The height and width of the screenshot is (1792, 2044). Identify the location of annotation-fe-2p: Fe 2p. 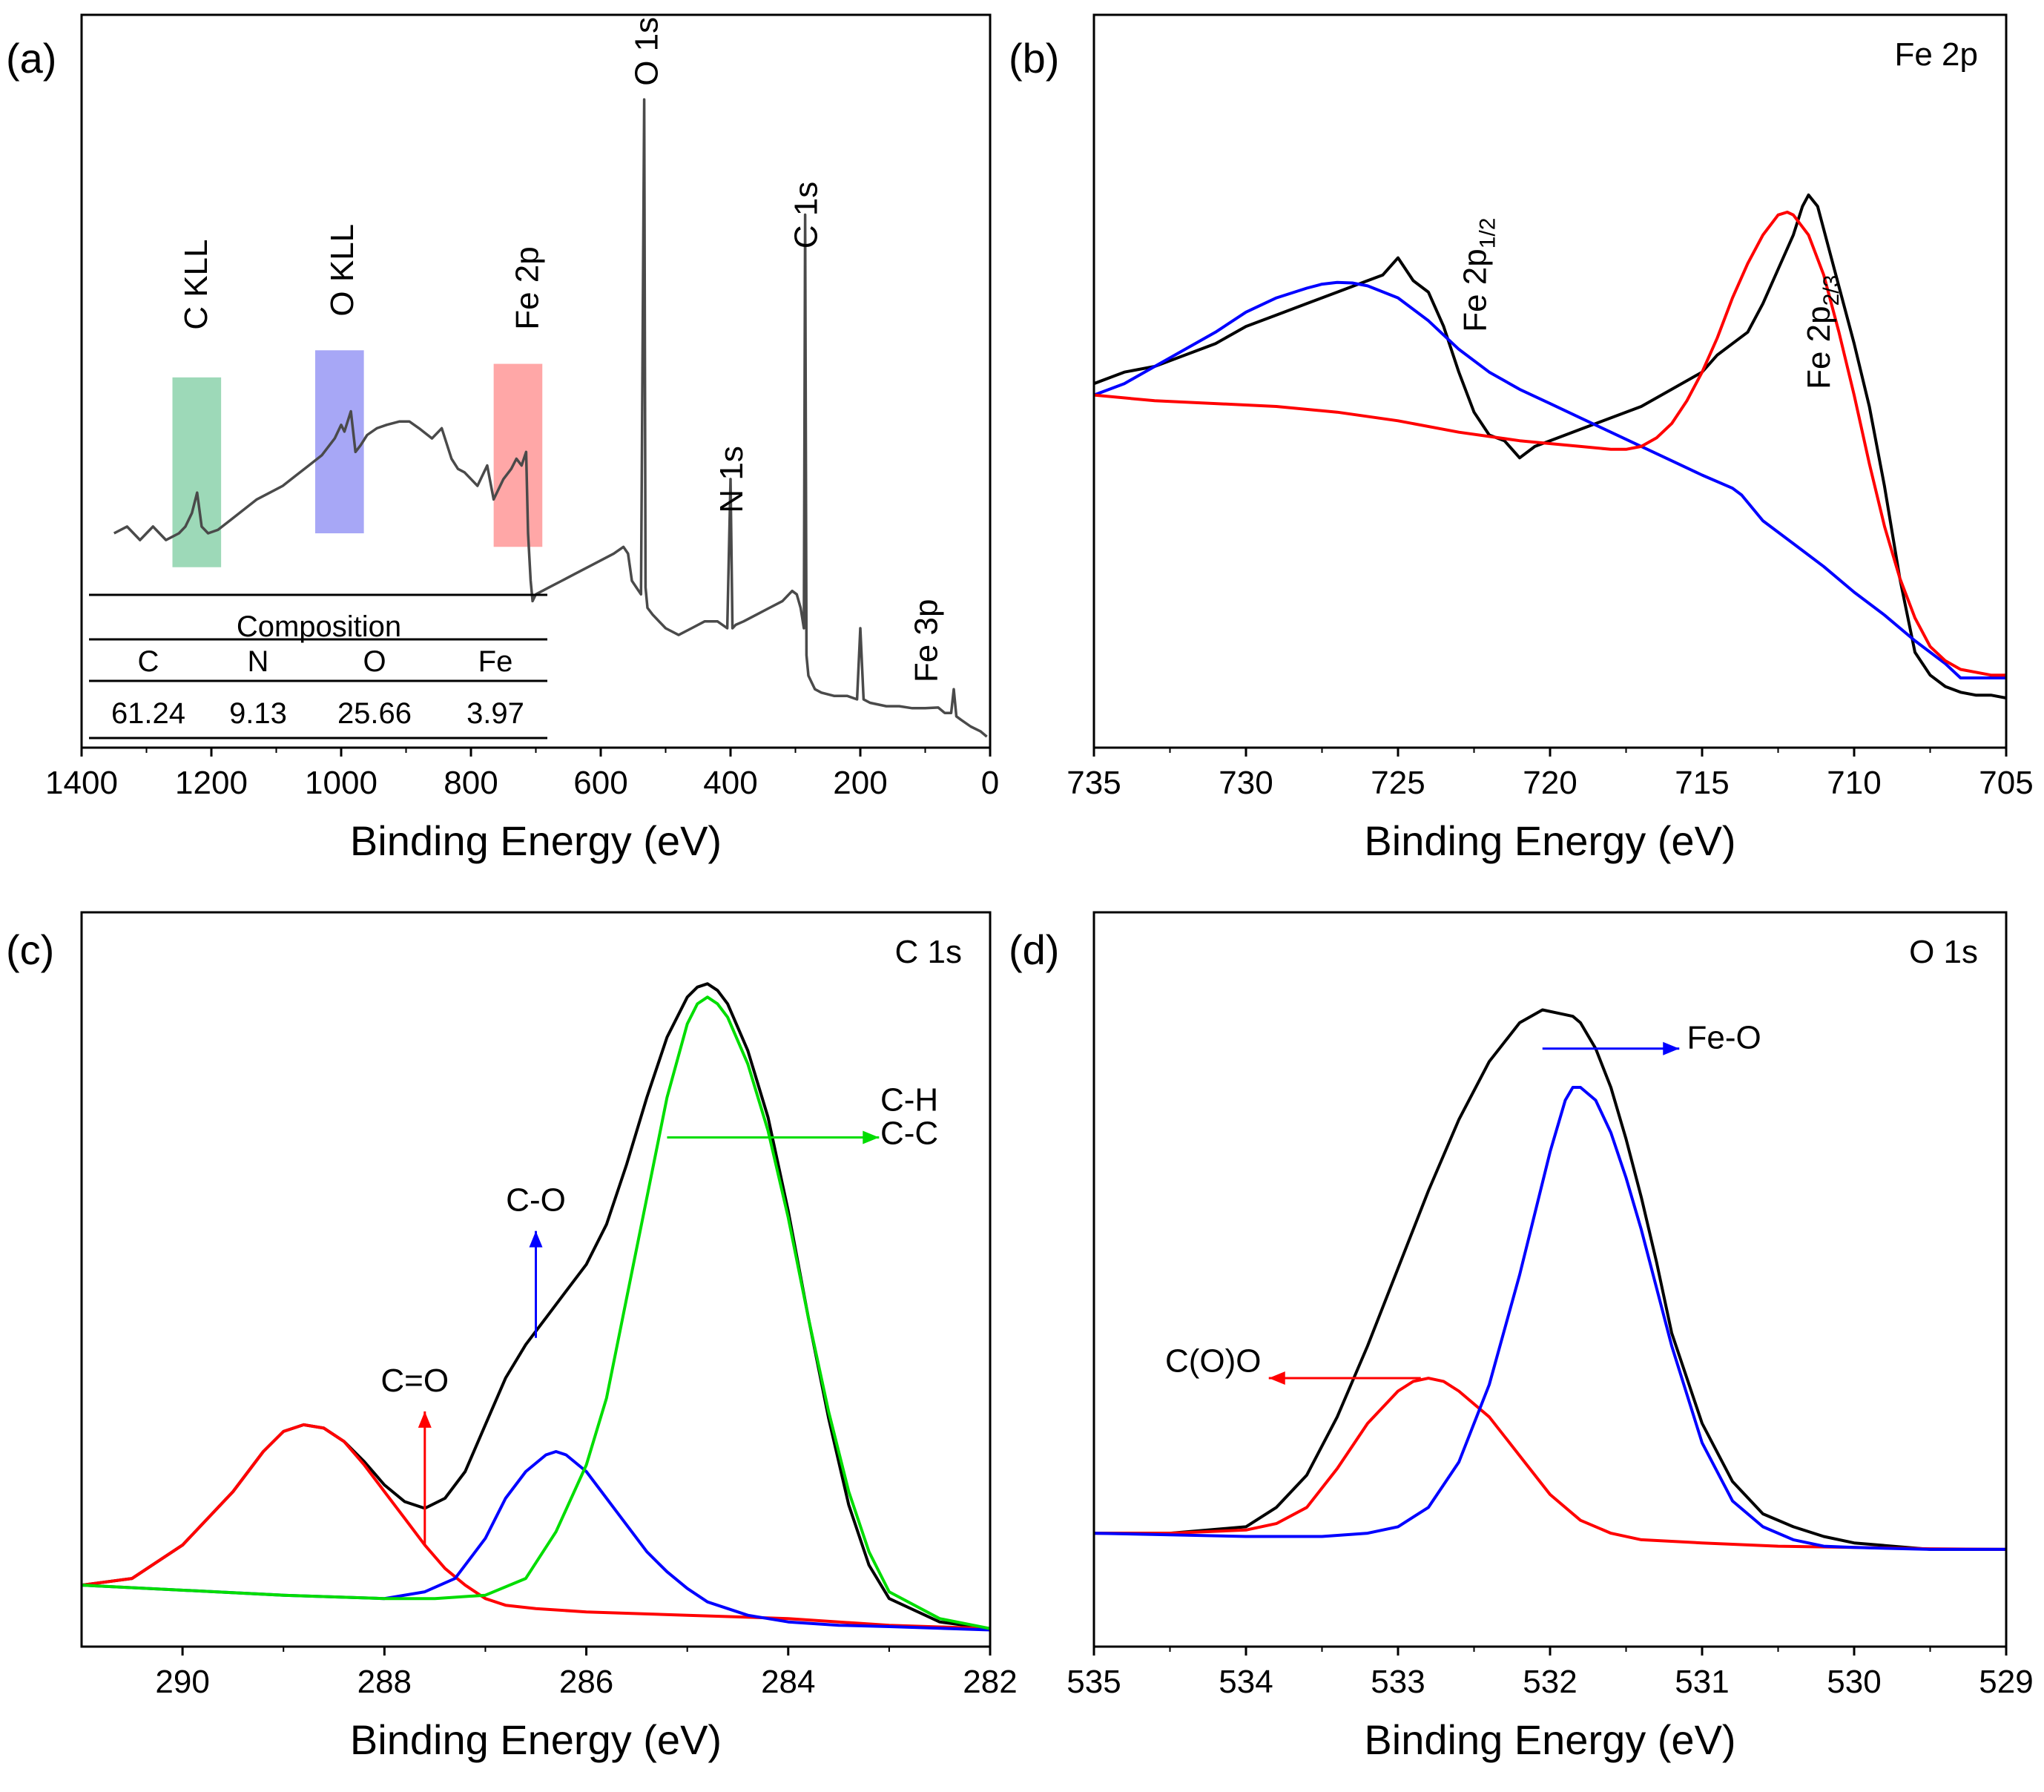
(527, 288).